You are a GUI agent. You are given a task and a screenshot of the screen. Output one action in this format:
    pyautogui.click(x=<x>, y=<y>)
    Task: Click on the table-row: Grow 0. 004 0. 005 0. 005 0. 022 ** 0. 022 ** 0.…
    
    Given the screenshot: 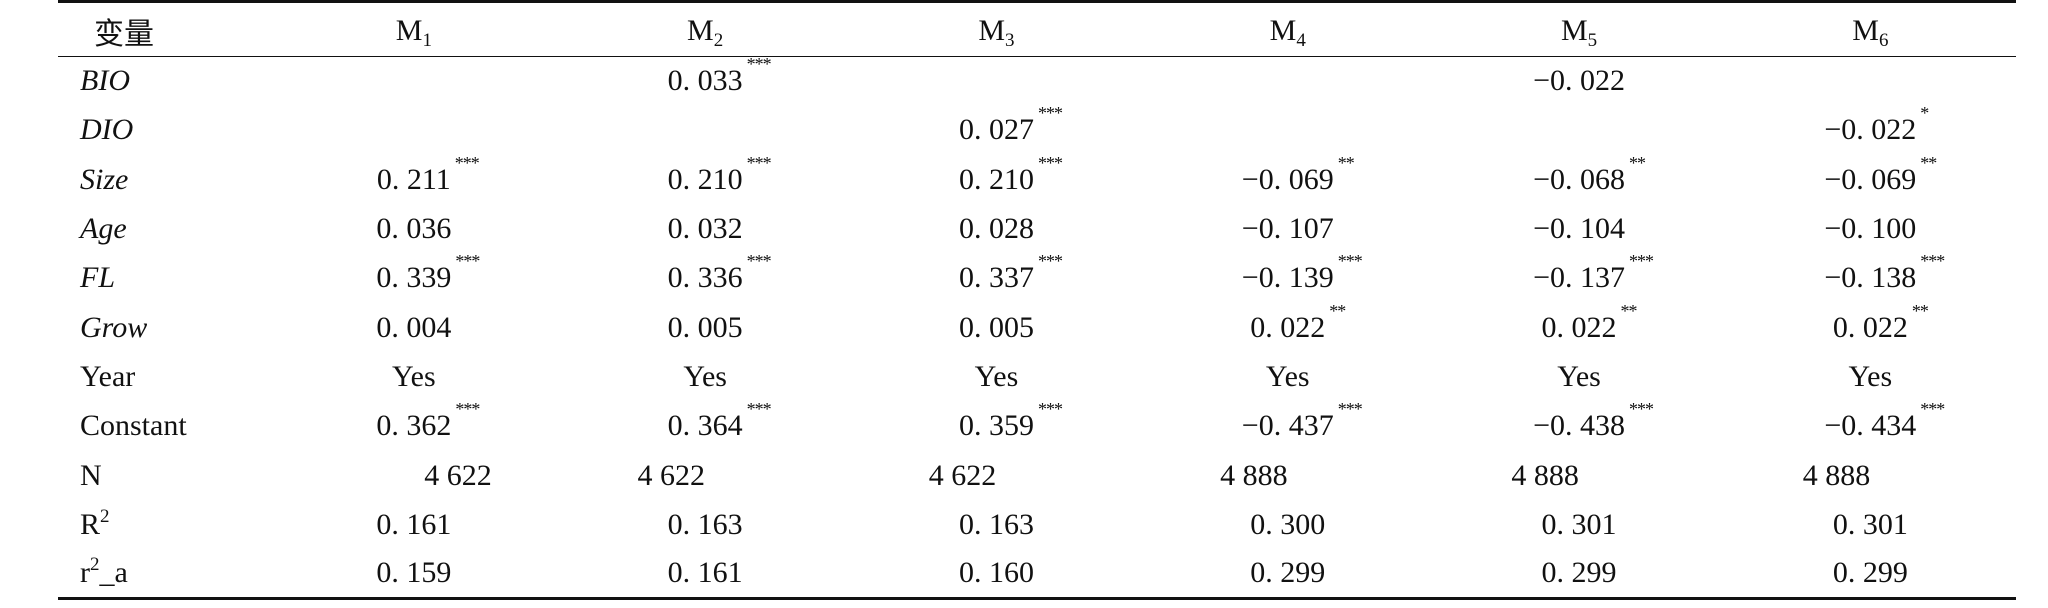 What is the action you would take?
    pyautogui.click(x=1037, y=326)
    